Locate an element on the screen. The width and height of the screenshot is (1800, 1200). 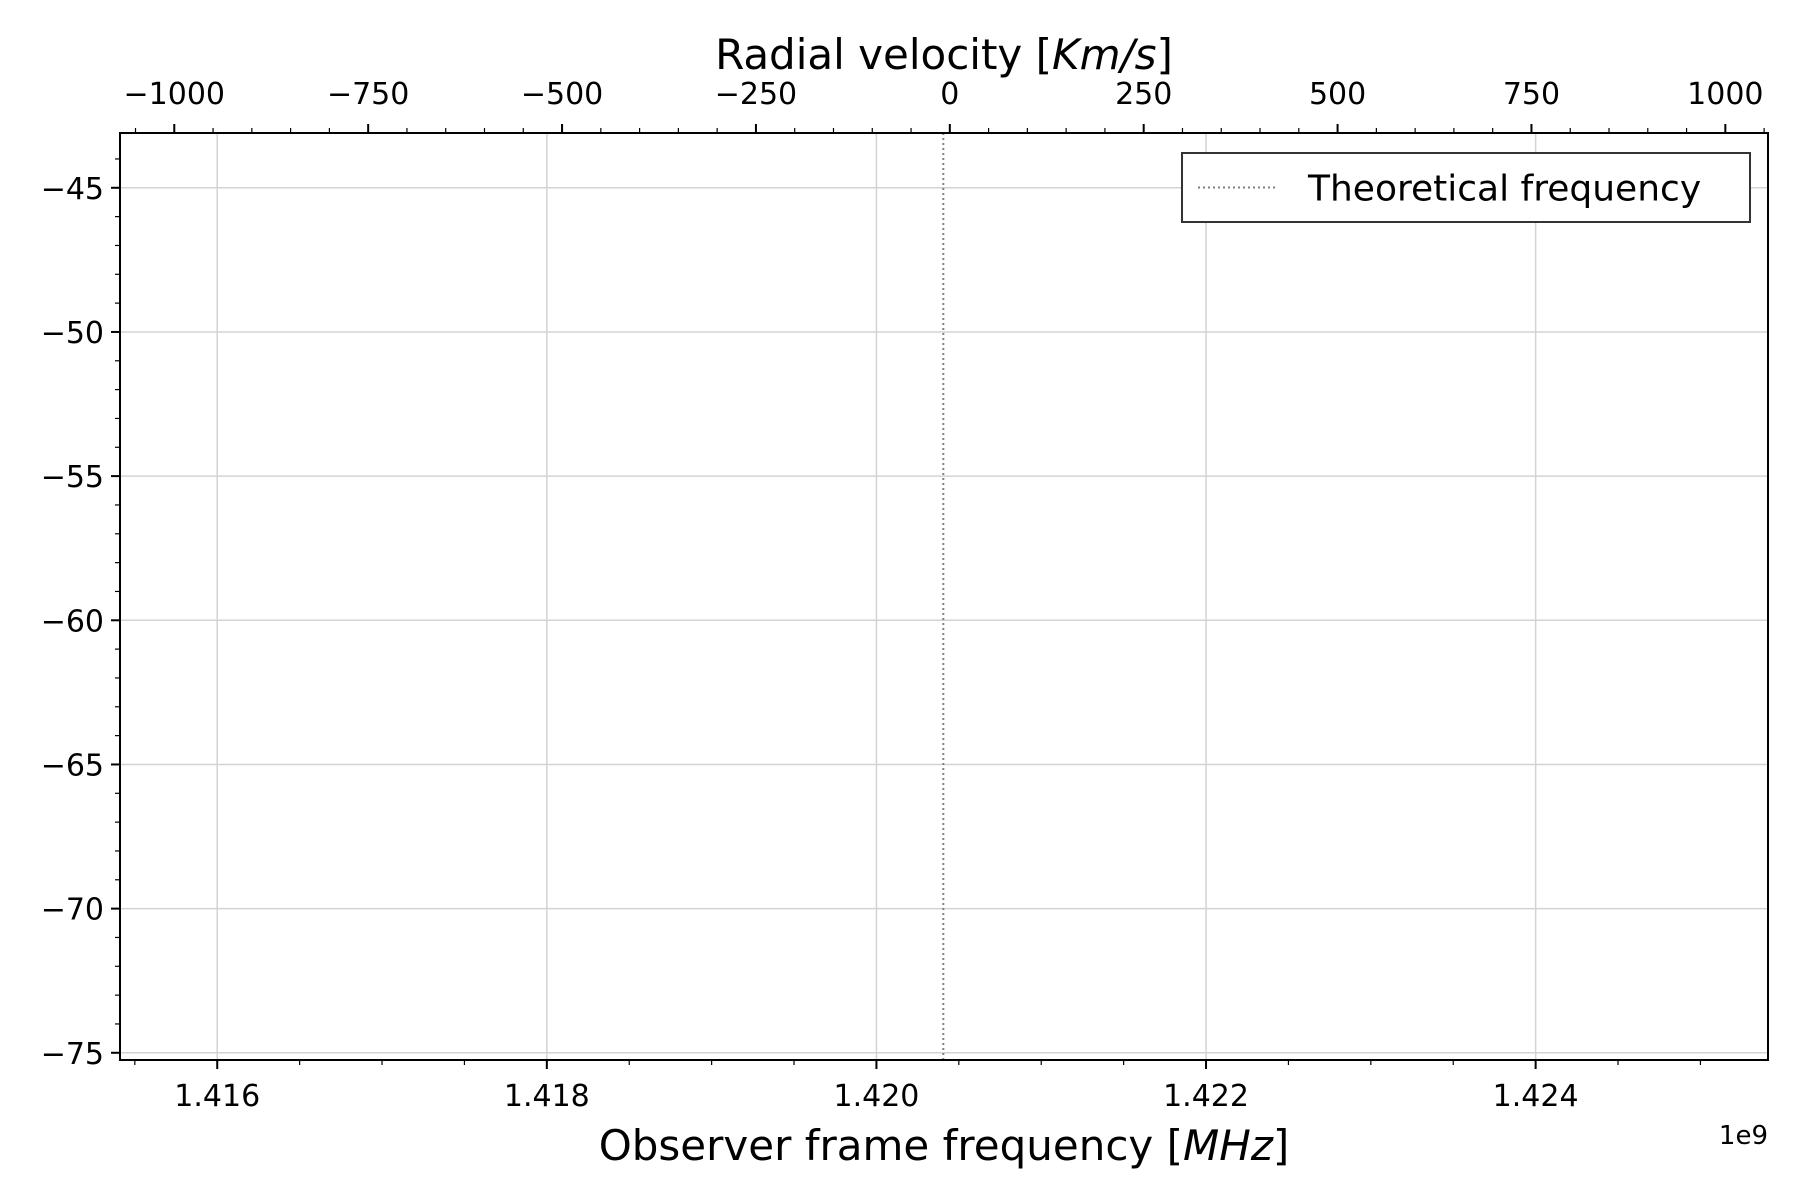
x2-tick-label: 750 is located at coordinates (1531, 94).